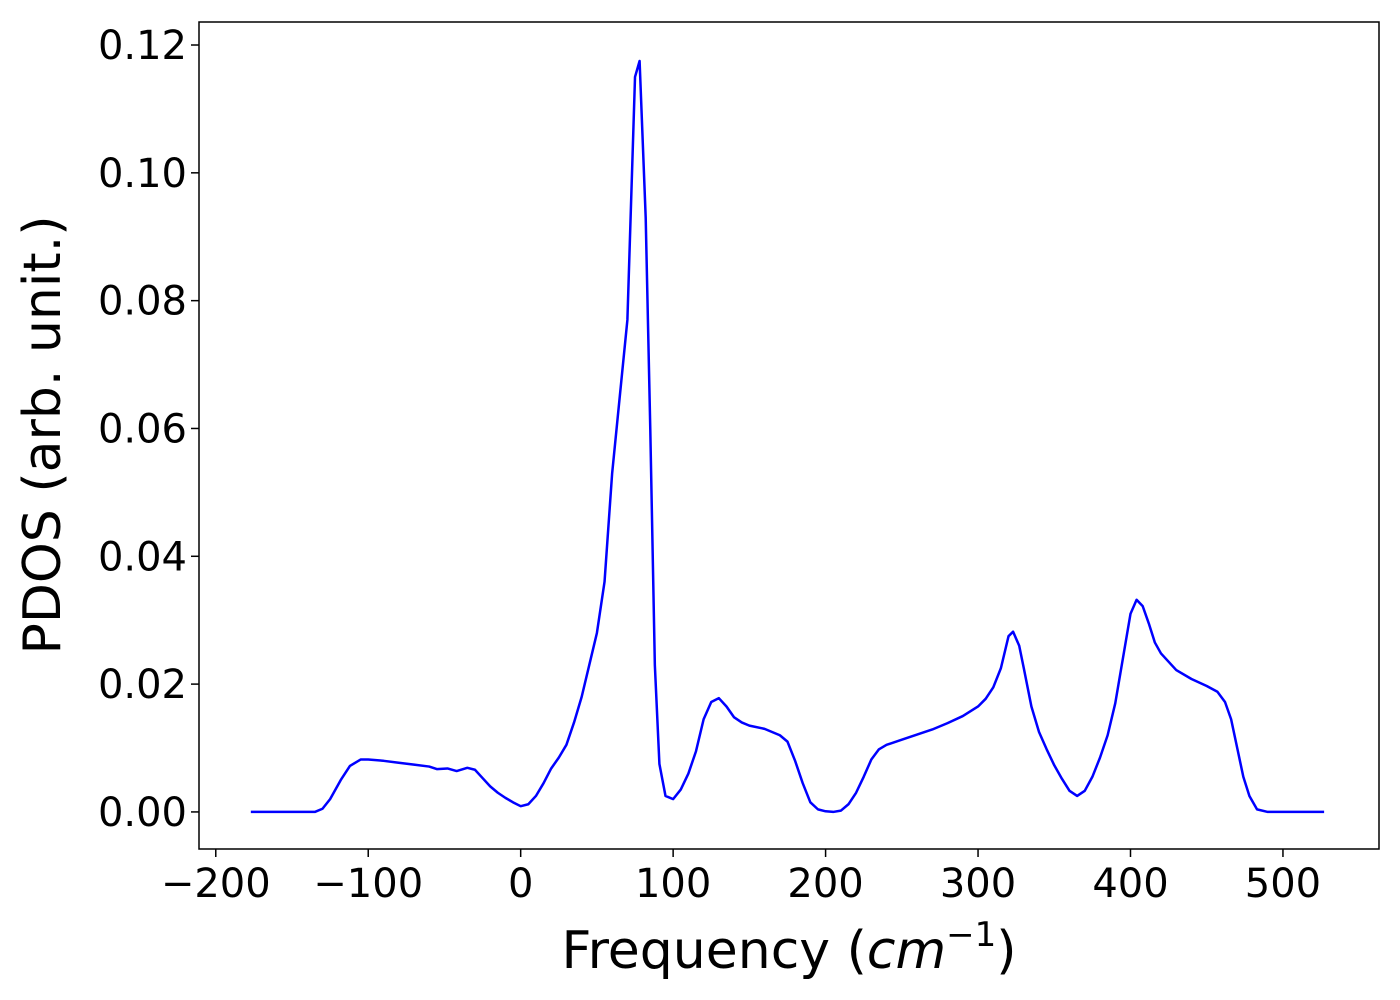 This screenshot has height=1000, width=1400. I want to click on x-label-unit: cm, so click(906, 951).